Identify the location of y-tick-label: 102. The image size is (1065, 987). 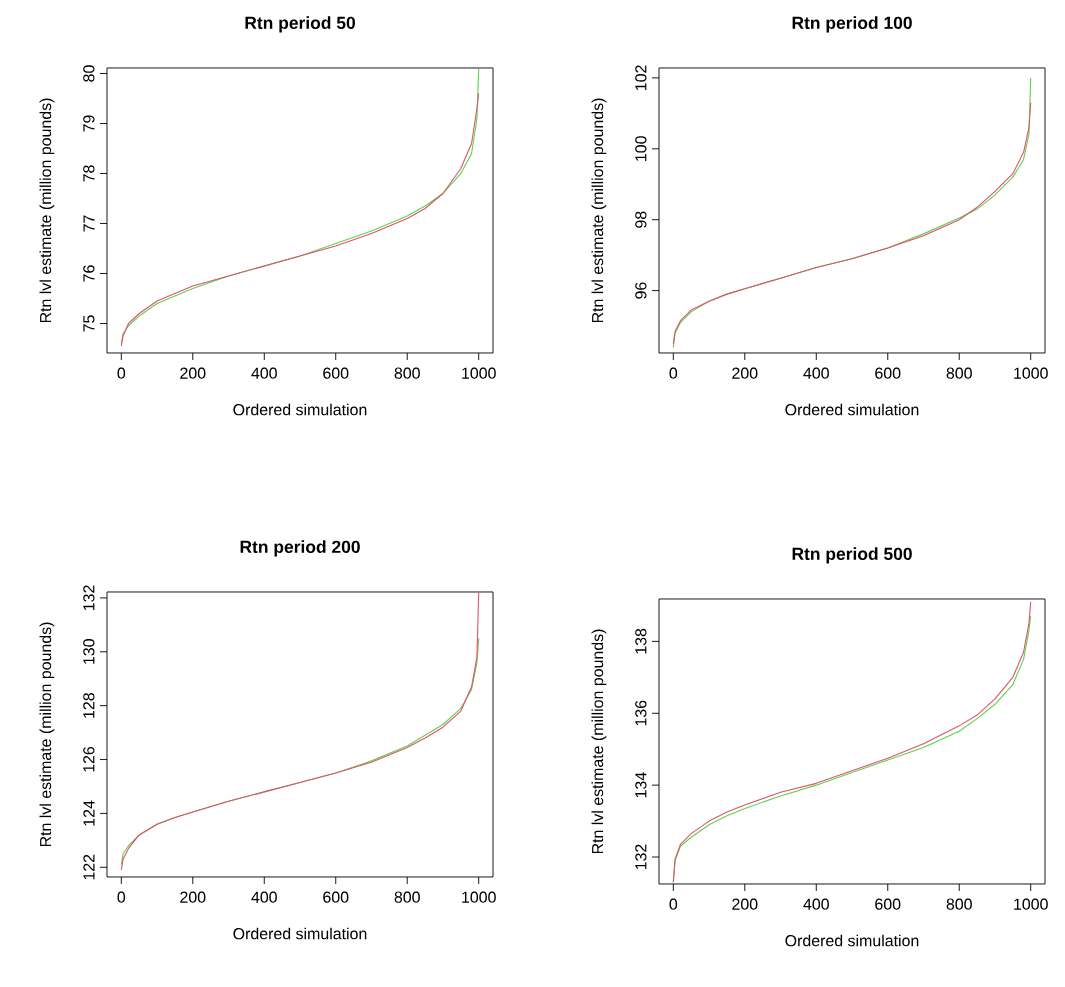
(641, 77).